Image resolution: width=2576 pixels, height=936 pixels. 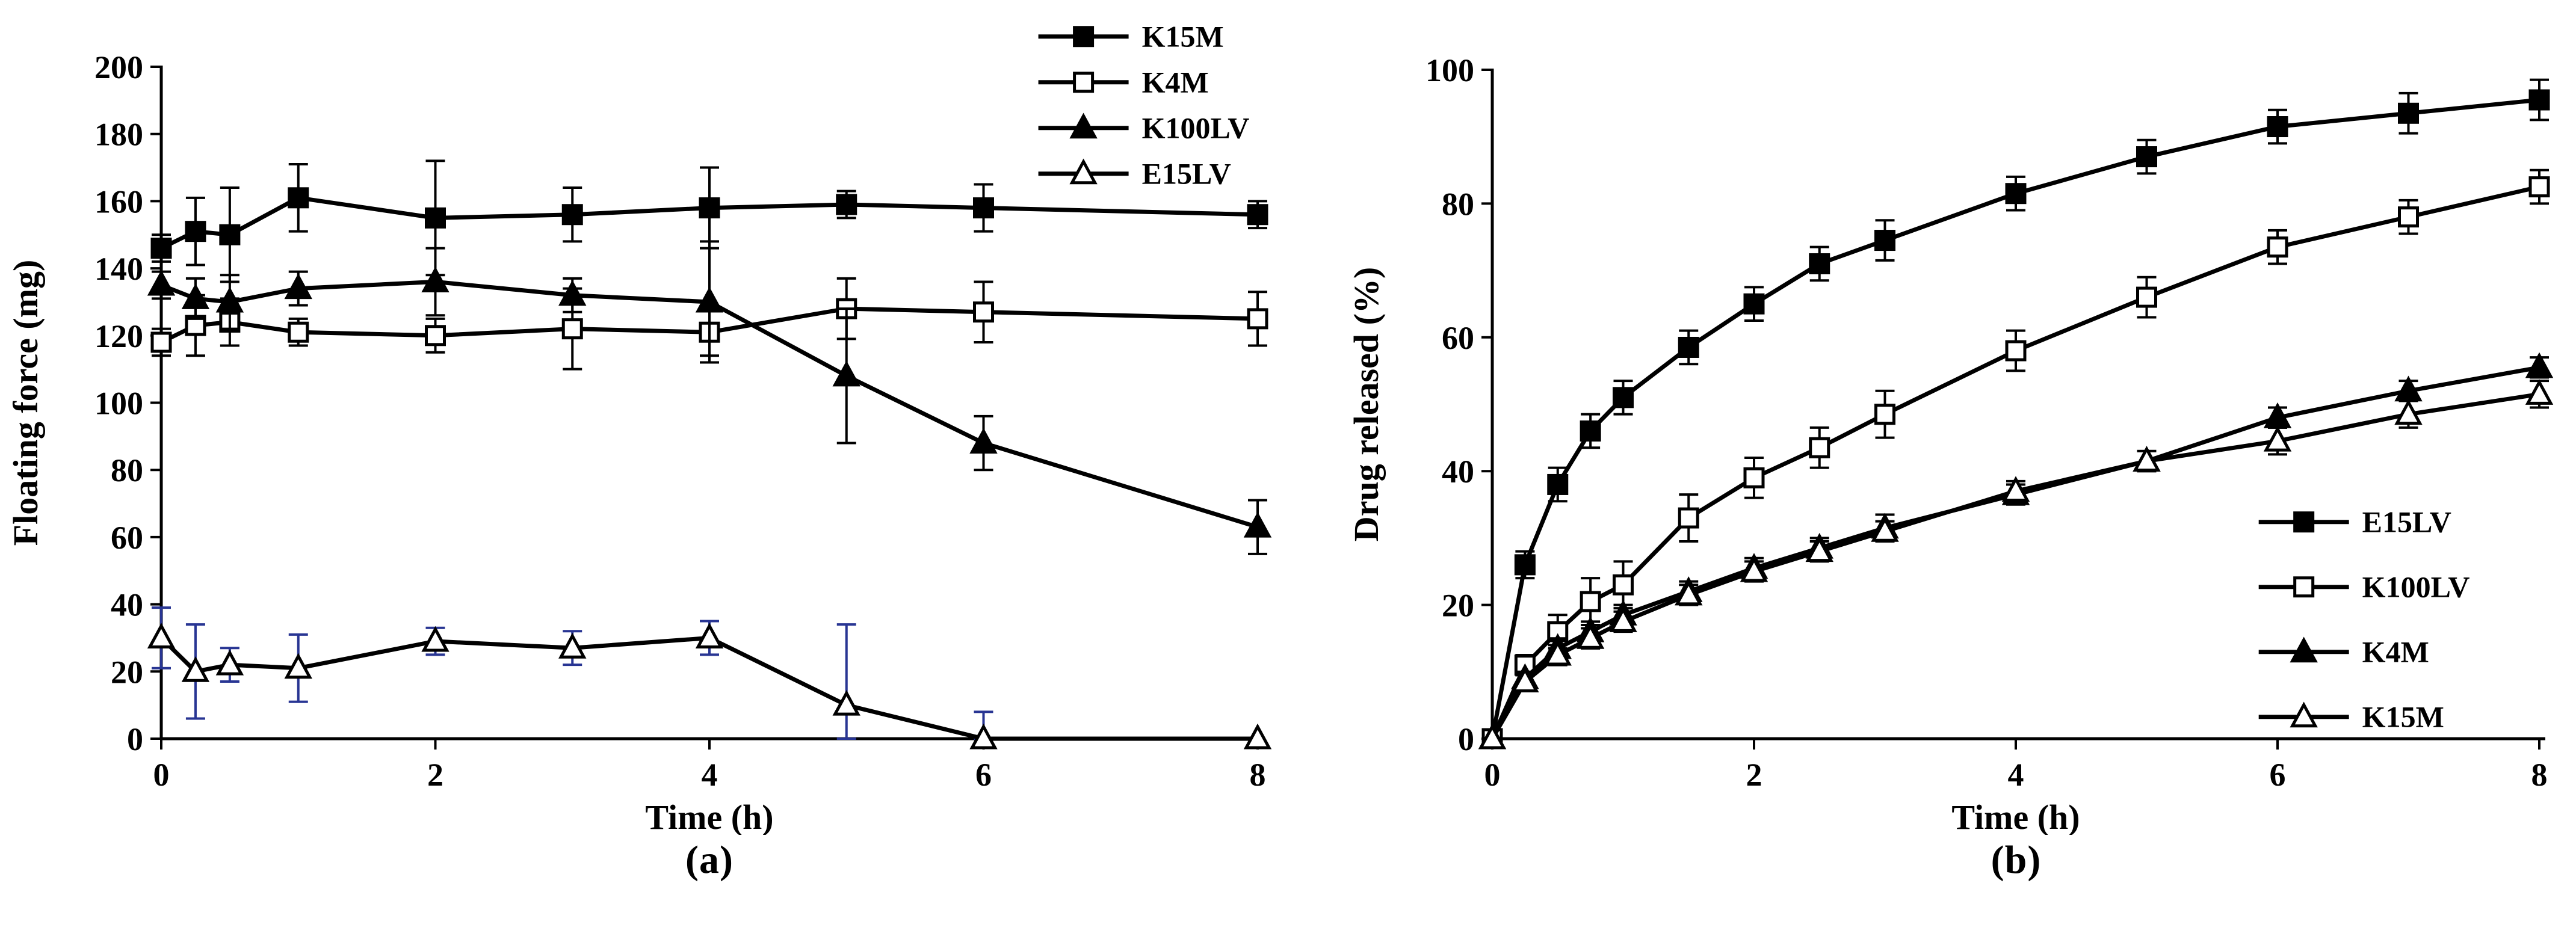 What do you see at coordinates (118, 269) in the screenshot?
I see `y-tick-label: 140` at bounding box center [118, 269].